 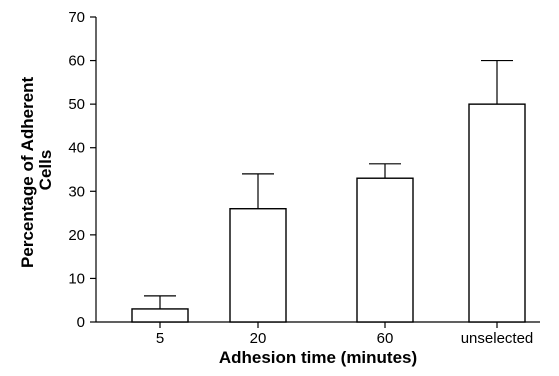 What do you see at coordinates (76, 148) in the screenshot?
I see `y-tick-label: 40` at bounding box center [76, 148].